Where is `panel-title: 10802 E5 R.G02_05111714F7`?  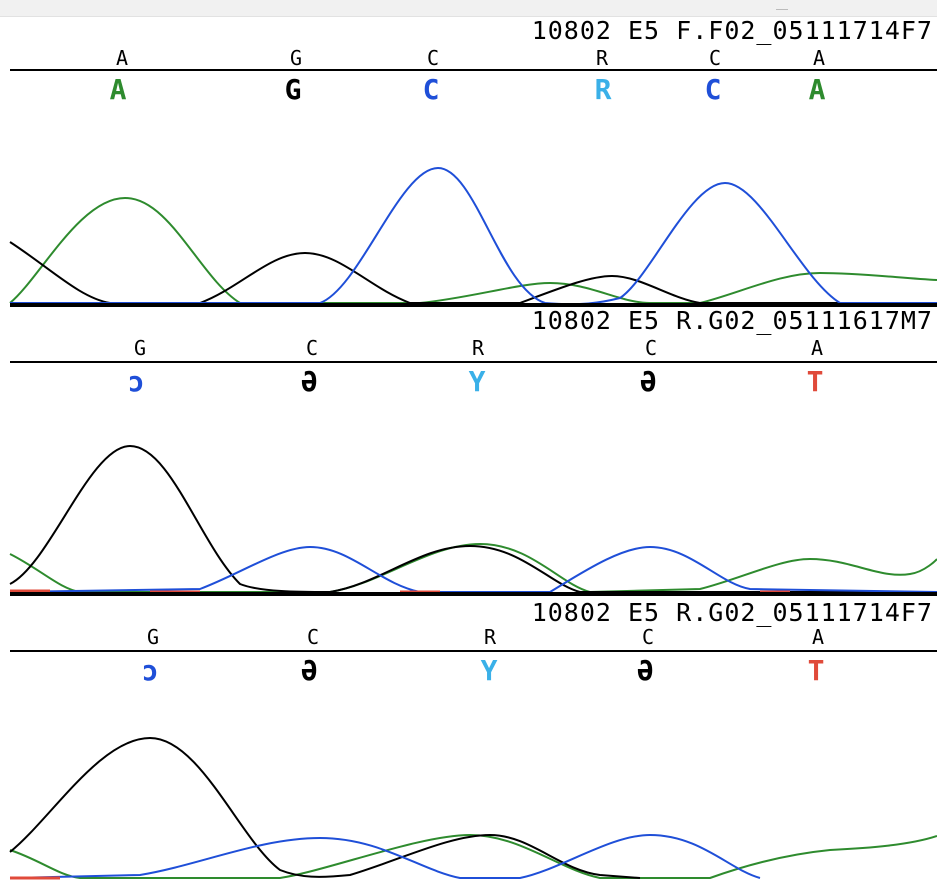
panel-title: 10802 E5 R.G02_05111714F7 is located at coordinates (732, 612).